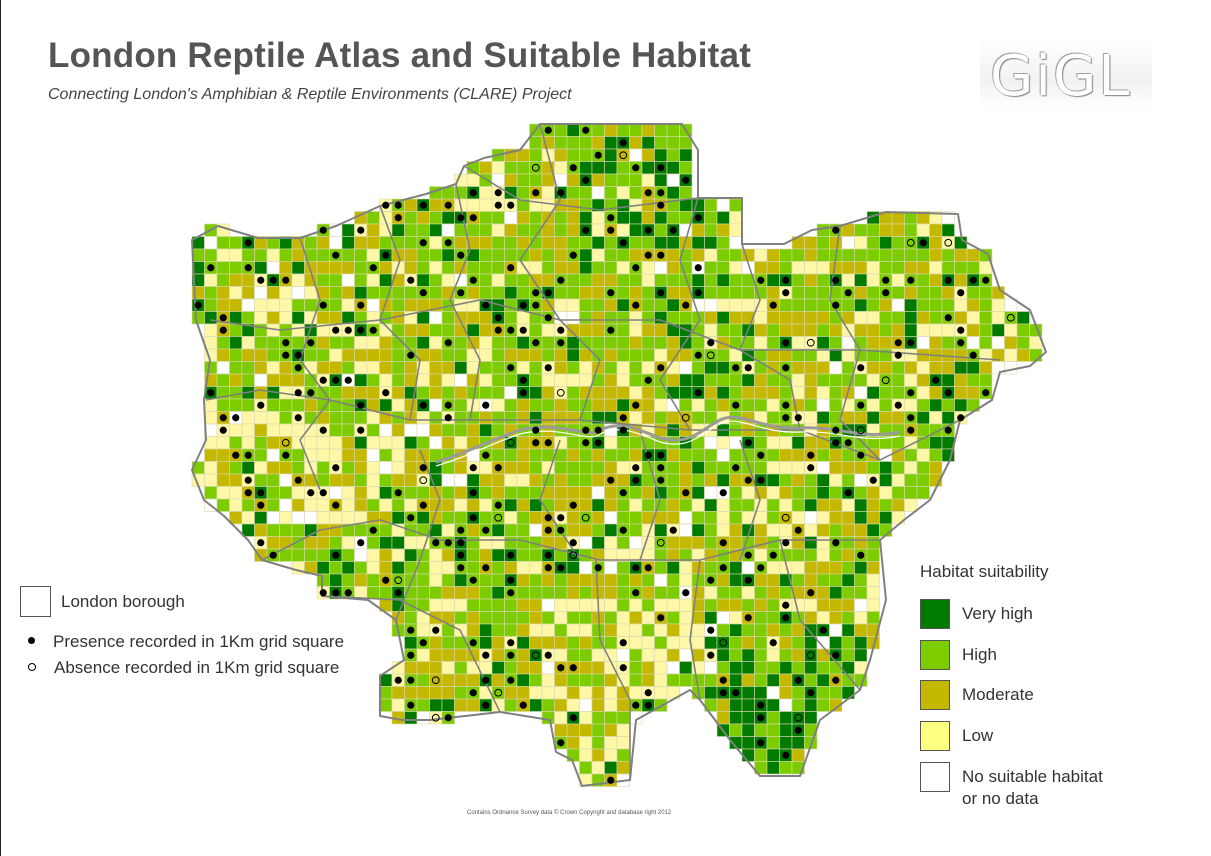 The width and height of the screenshot is (1211, 856). What do you see at coordinates (935, 777) in the screenshot?
I see `none-swatch` at bounding box center [935, 777].